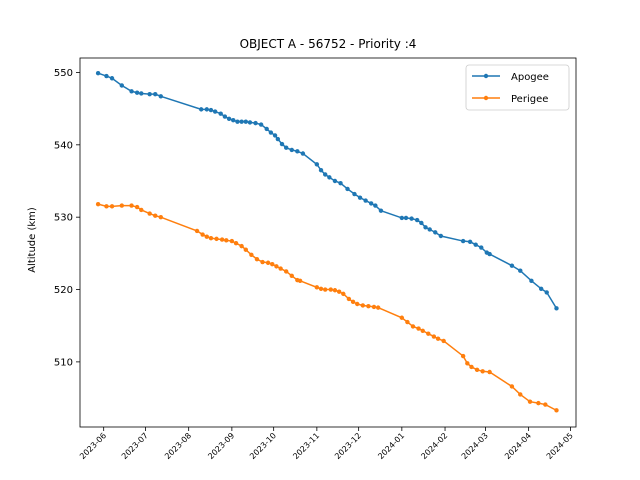  Describe the element at coordinates (486, 98) in the screenshot. I see `legend-perigee-marker` at that location.